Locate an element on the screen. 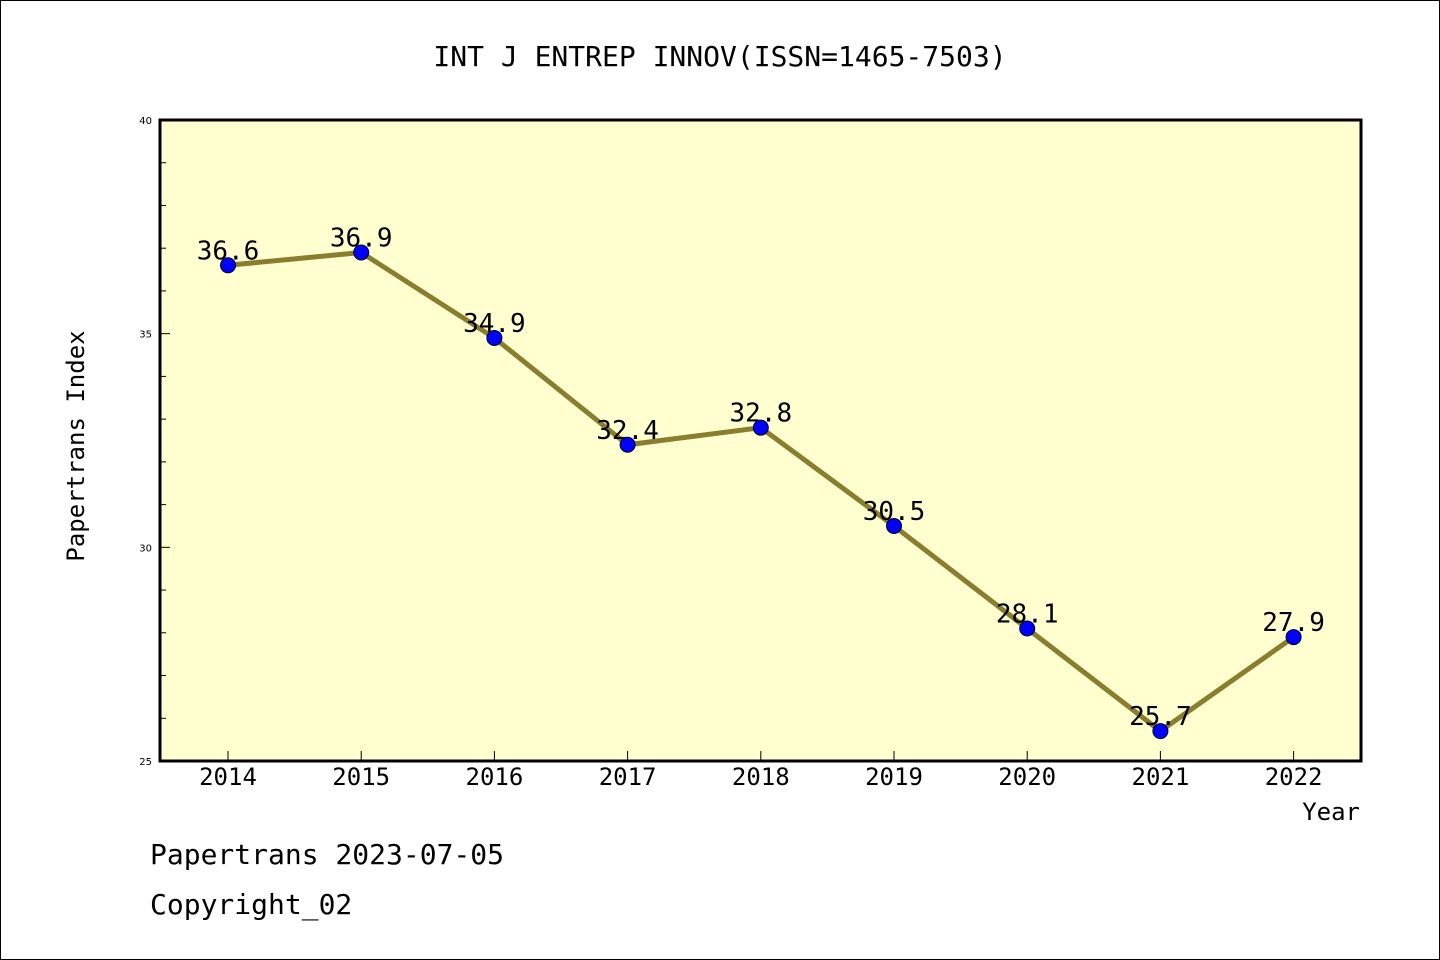 The image size is (1440, 960). x-tick-label: 2020 is located at coordinates (1027, 777).